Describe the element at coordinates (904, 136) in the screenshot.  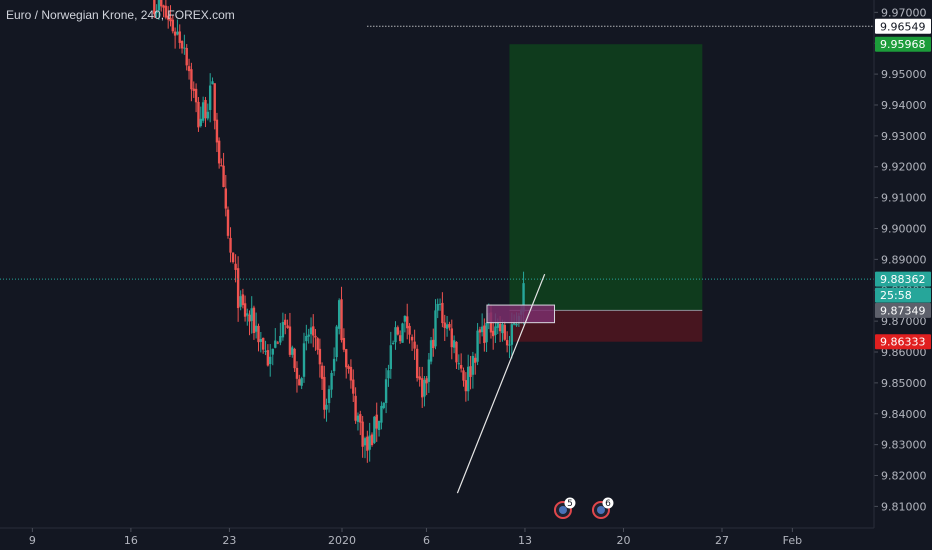
I see `price-tick-label: 9.93000` at that location.